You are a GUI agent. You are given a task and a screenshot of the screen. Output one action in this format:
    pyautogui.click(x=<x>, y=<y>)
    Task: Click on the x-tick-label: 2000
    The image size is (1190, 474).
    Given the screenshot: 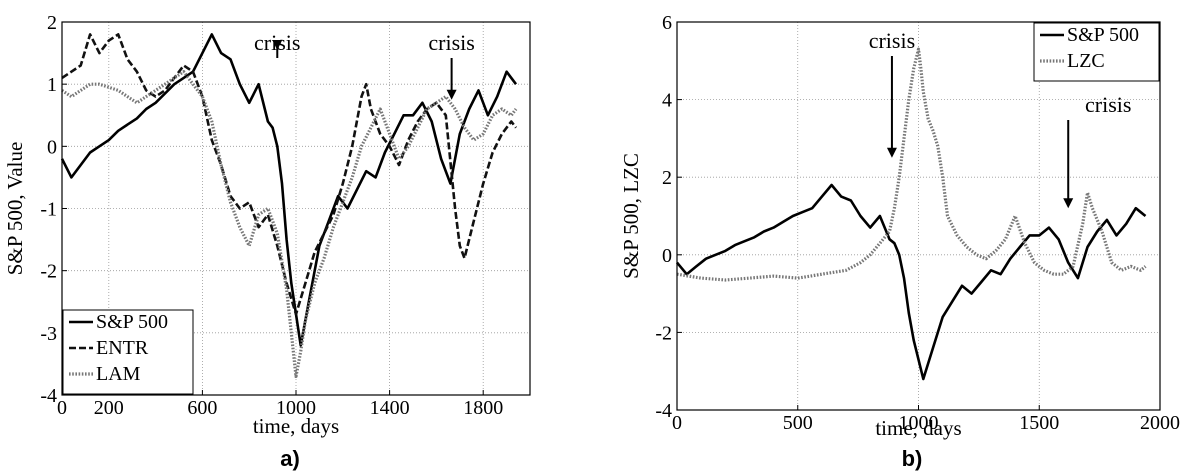 What is the action you would take?
    pyautogui.click(x=1160, y=423)
    